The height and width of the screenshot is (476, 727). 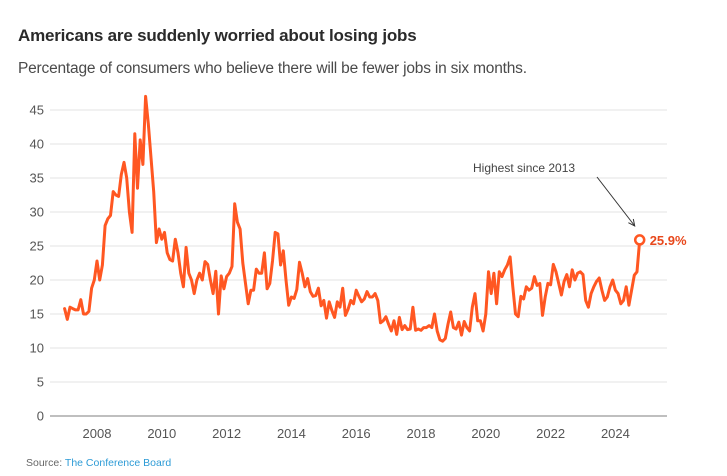 What do you see at coordinates (37, 144) in the screenshot?
I see `y-tick-label: 40` at bounding box center [37, 144].